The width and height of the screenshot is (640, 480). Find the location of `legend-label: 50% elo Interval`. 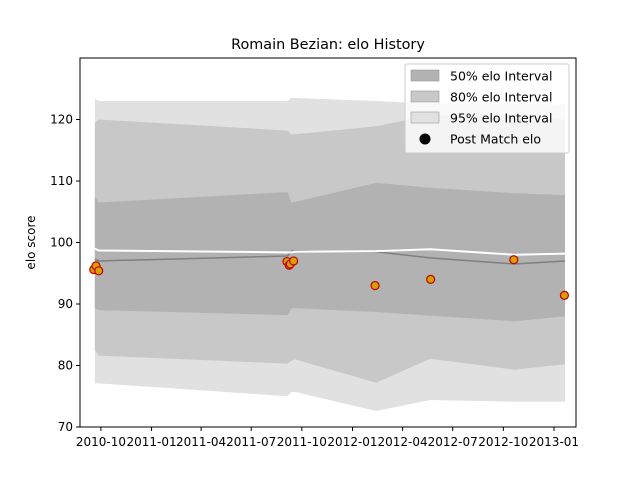

legend-label: 50% elo Interval is located at coordinates (501, 76).